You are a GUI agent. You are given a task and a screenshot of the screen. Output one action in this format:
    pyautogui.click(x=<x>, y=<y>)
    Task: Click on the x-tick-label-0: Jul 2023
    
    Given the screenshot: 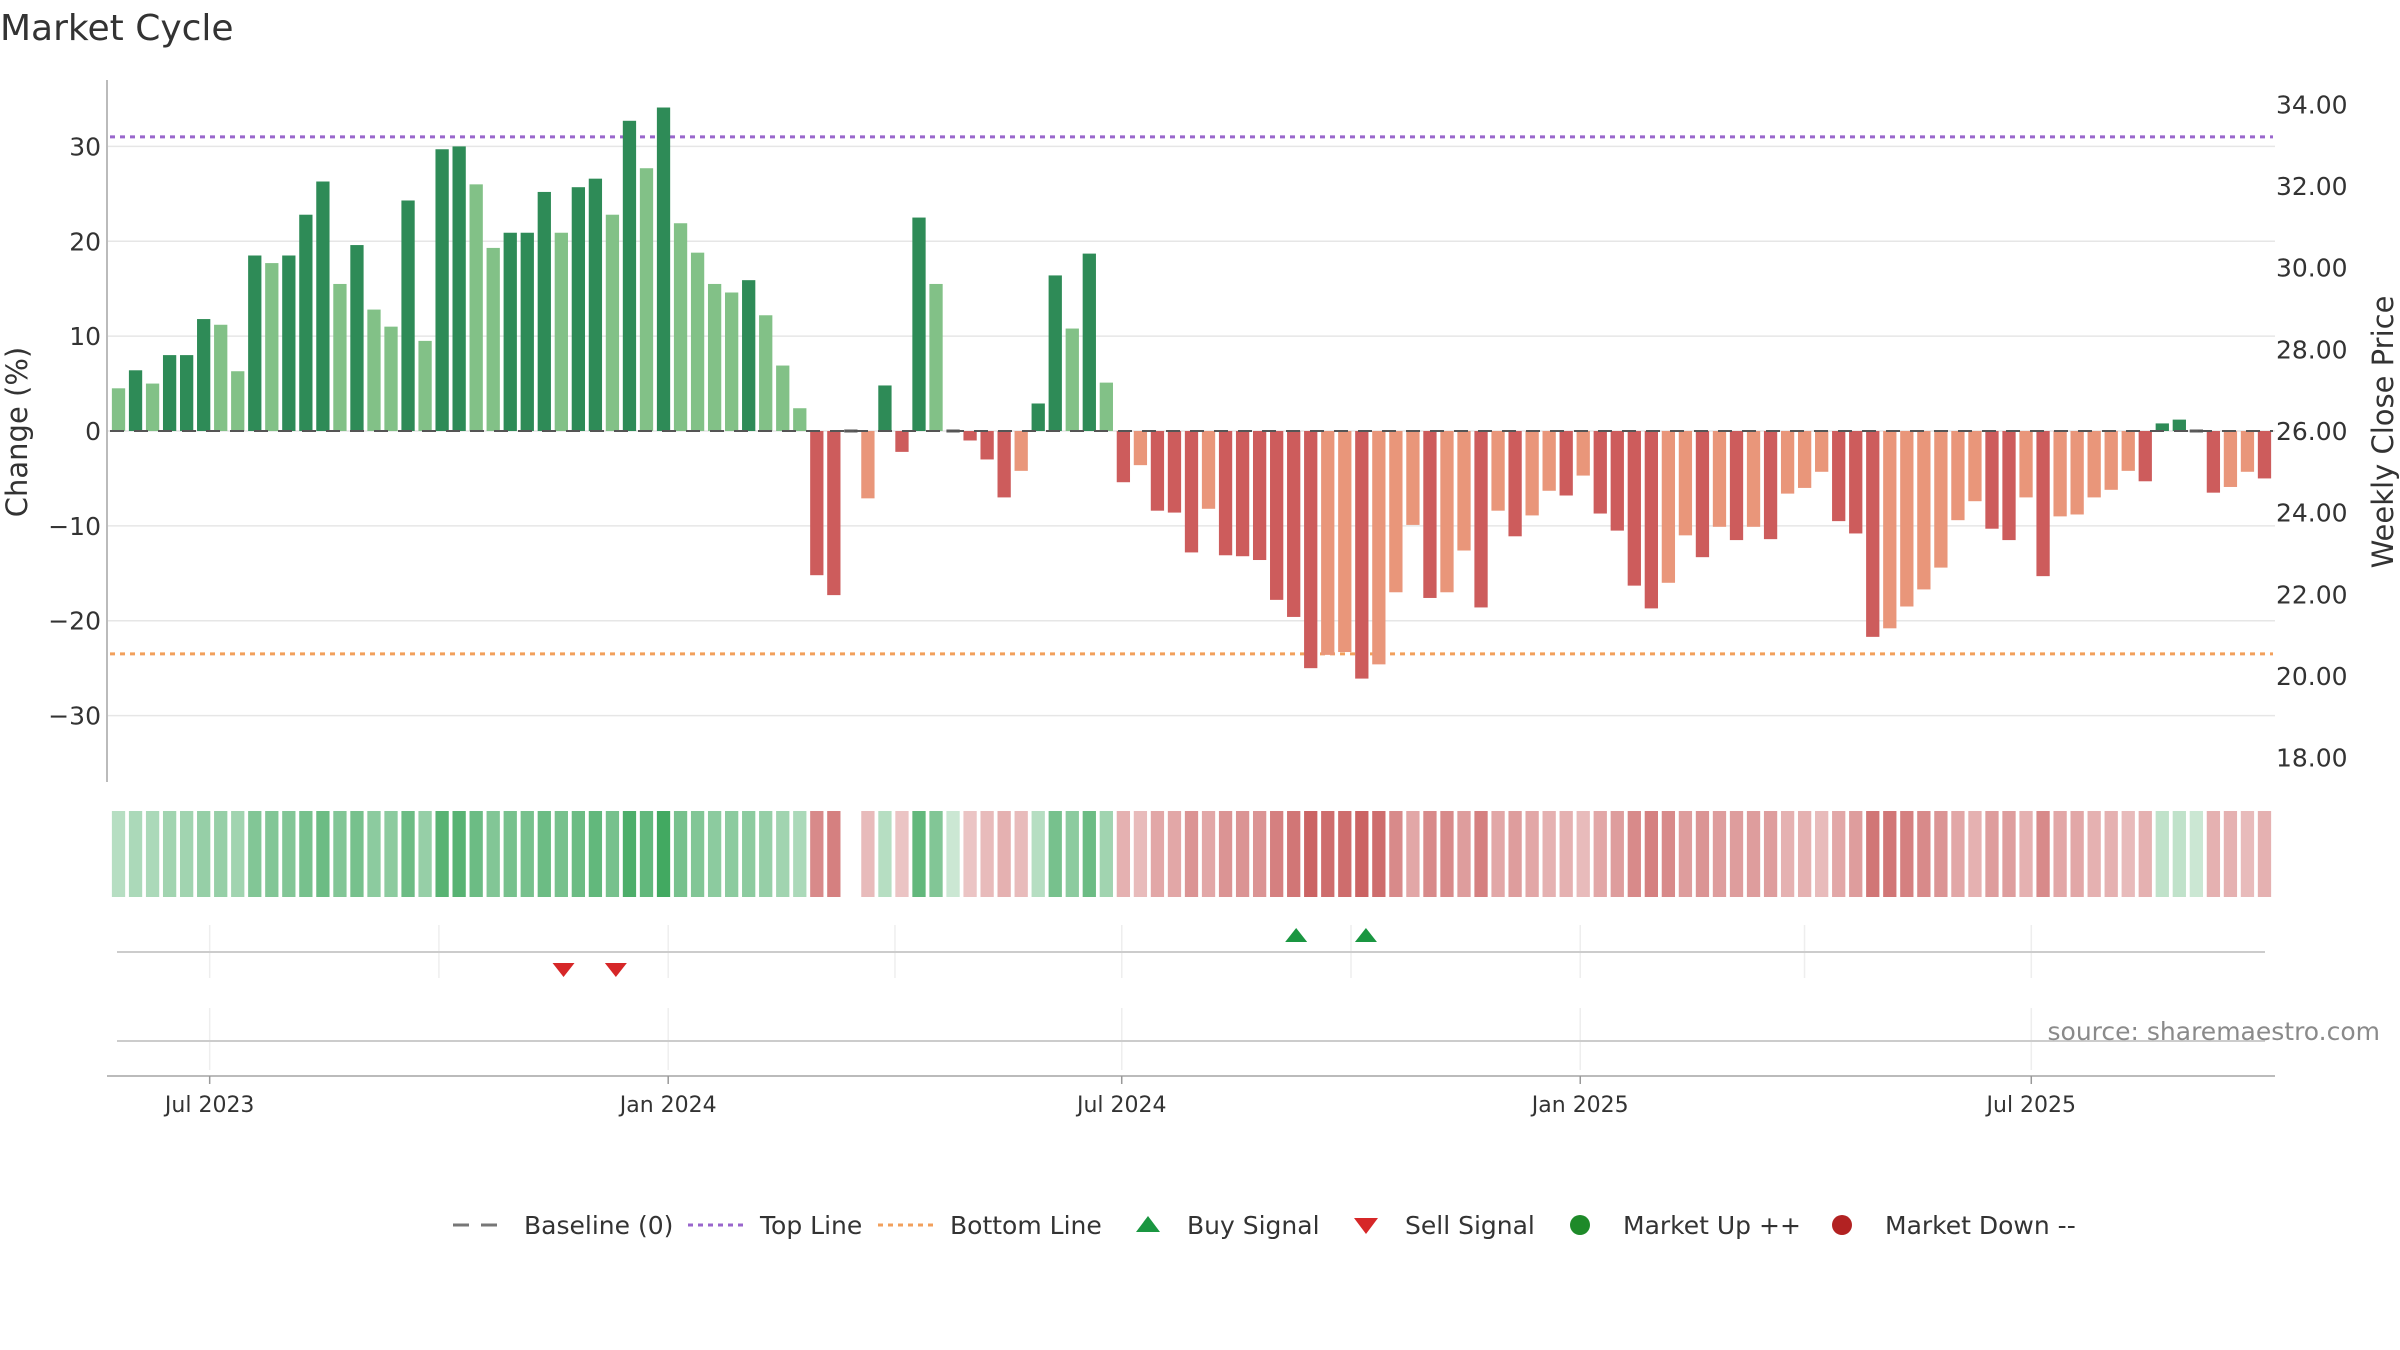 What is the action you would take?
    pyautogui.click(x=209, y=1105)
    